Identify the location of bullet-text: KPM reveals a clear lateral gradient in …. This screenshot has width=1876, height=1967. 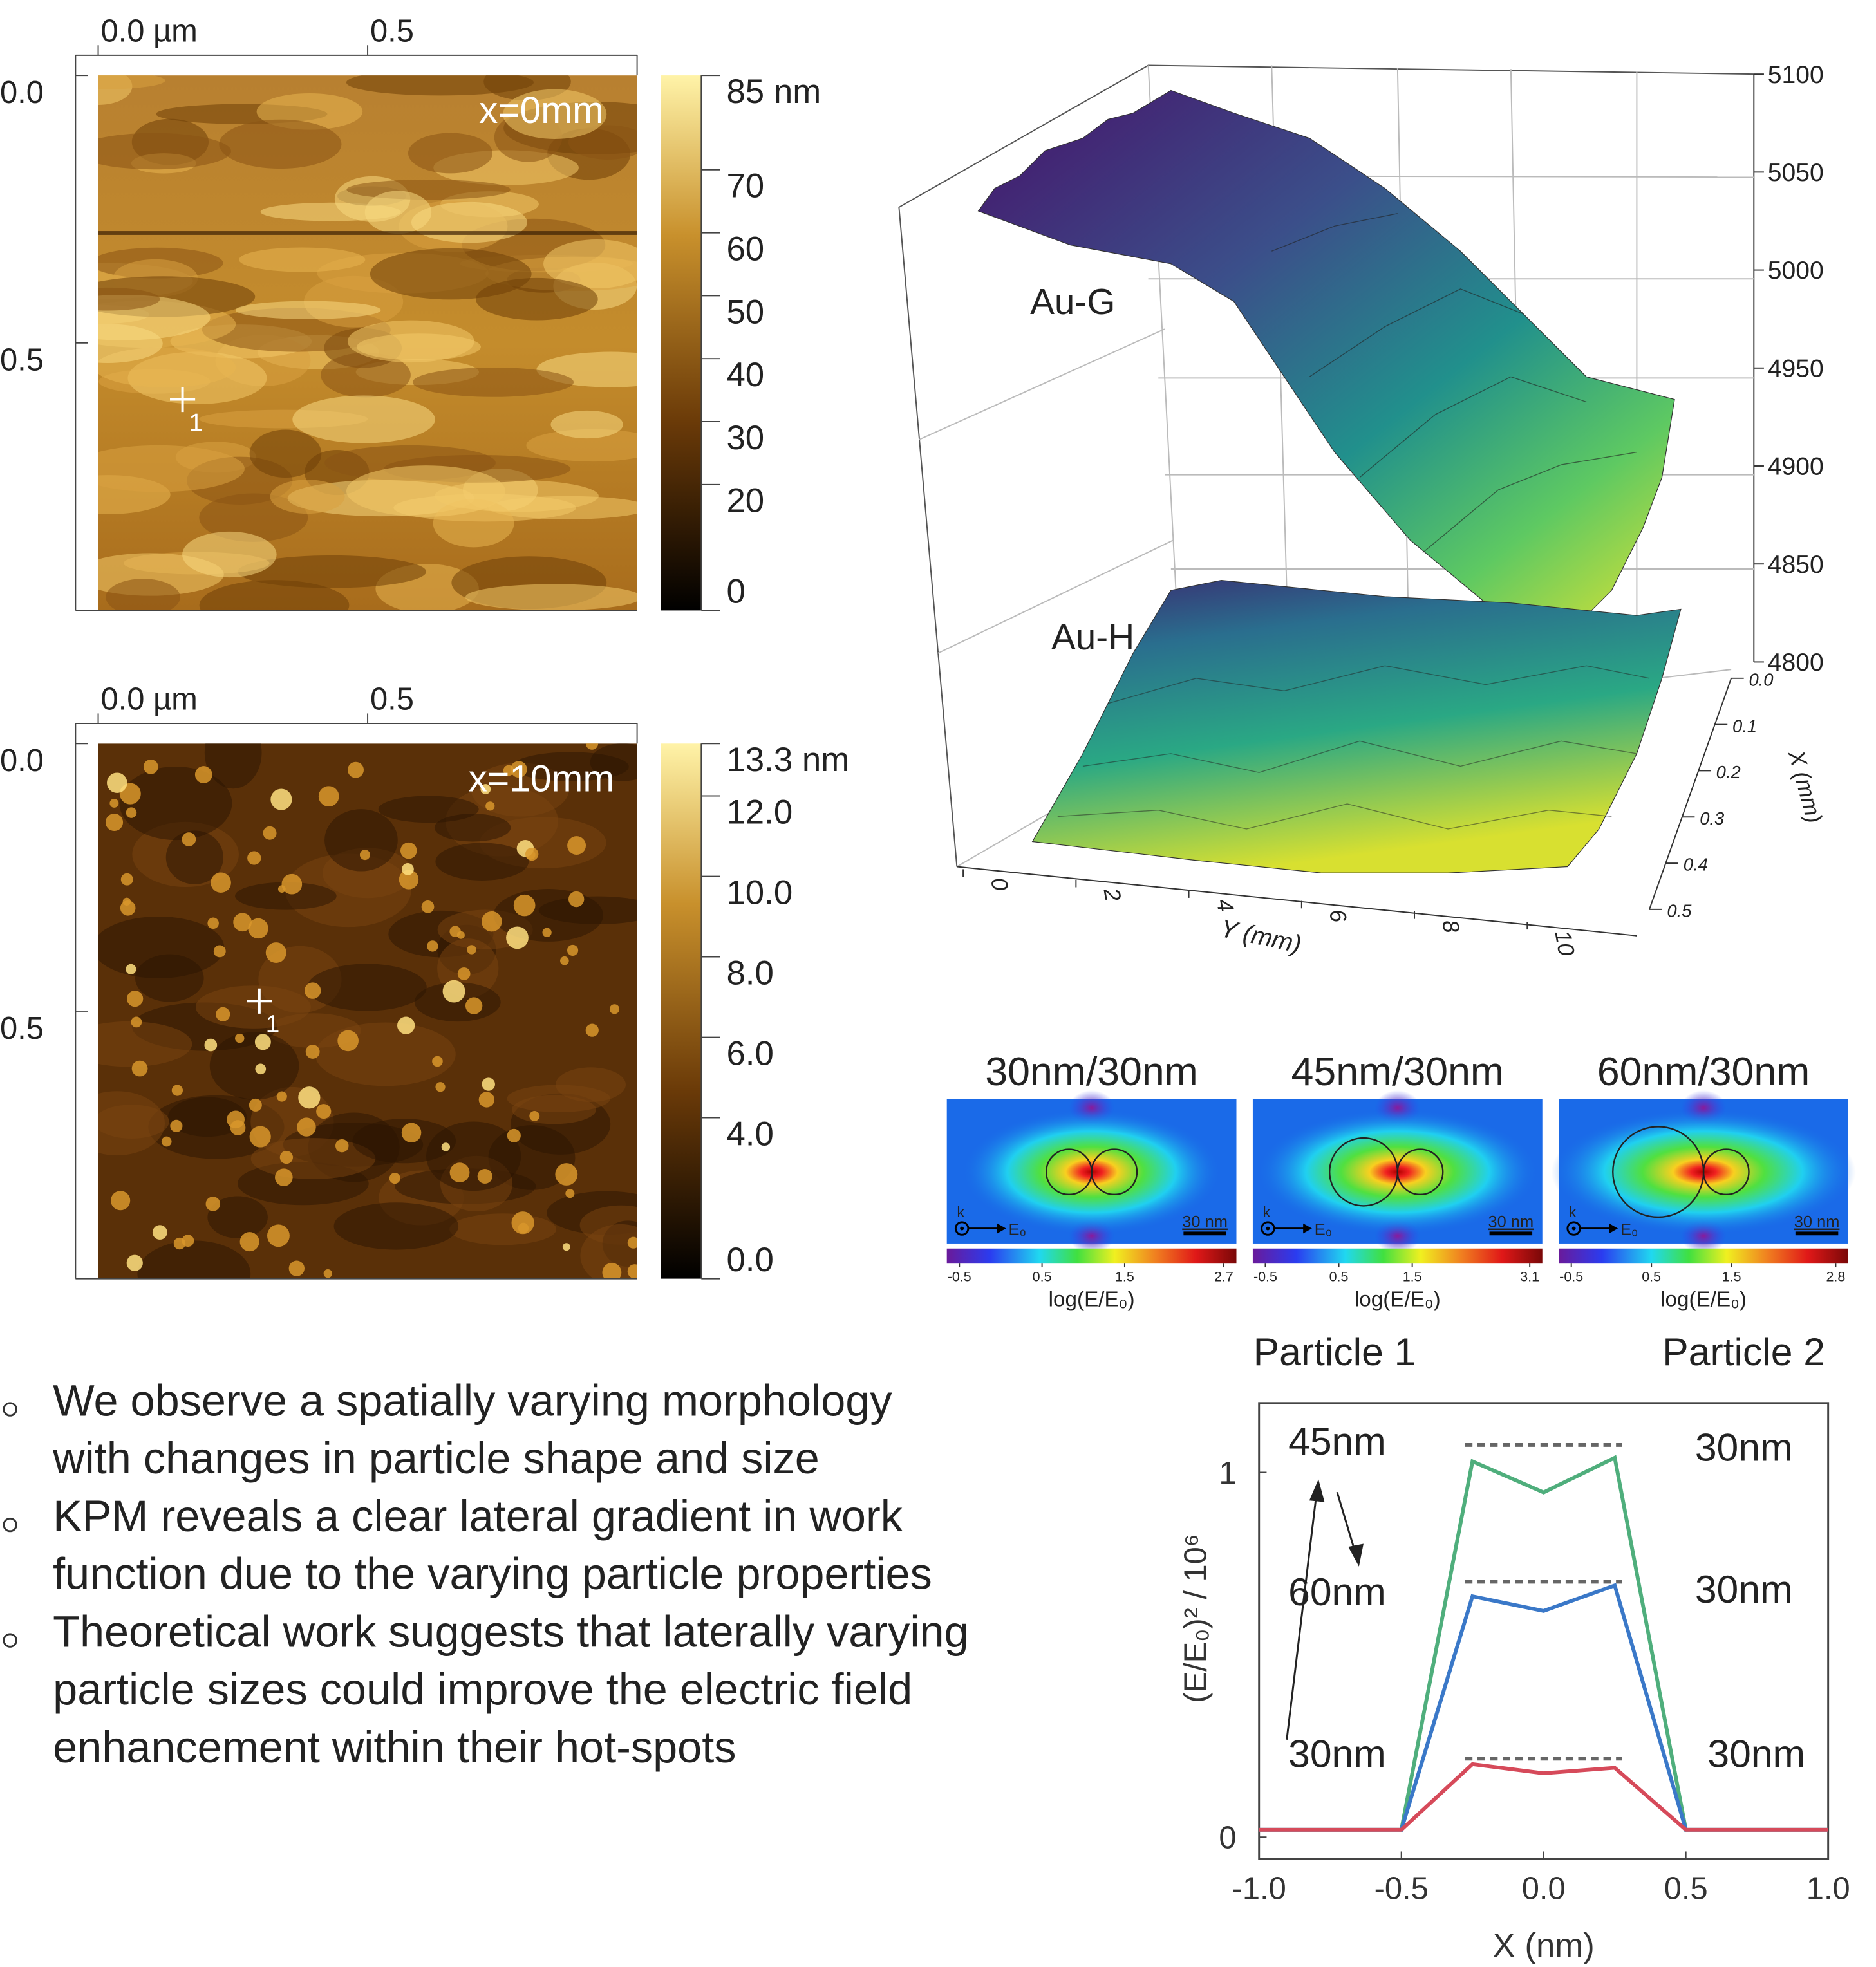
(478, 1516).